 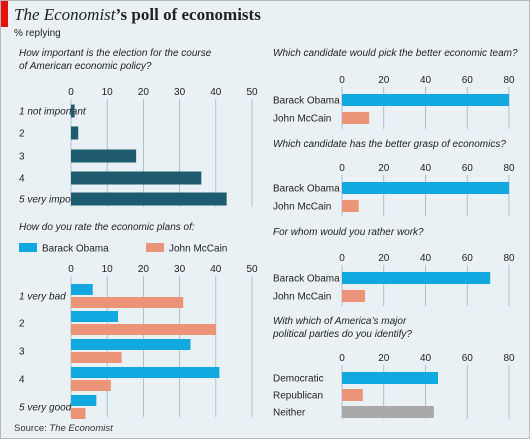 What do you see at coordinates (53, 112) in the screenshot?
I see `category-label: 1 not important` at bounding box center [53, 112].